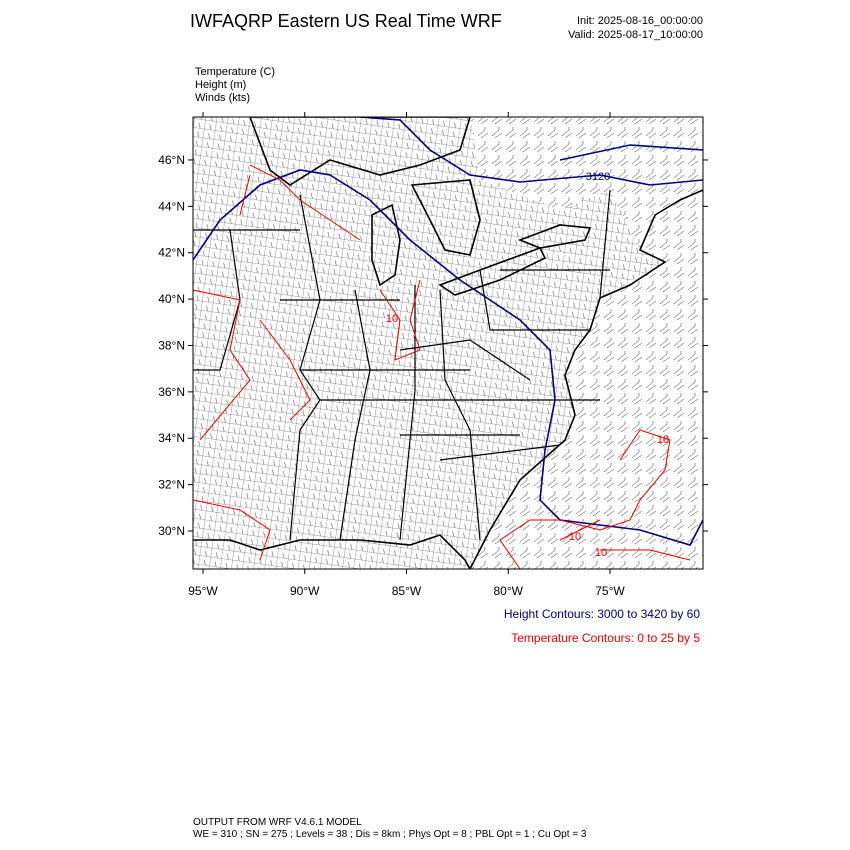 The height and width of the screenshot is (850, 850). Describe the element at coordinates (220, 85) in the screenshot. I see `field-label: Height (m)` at that location.